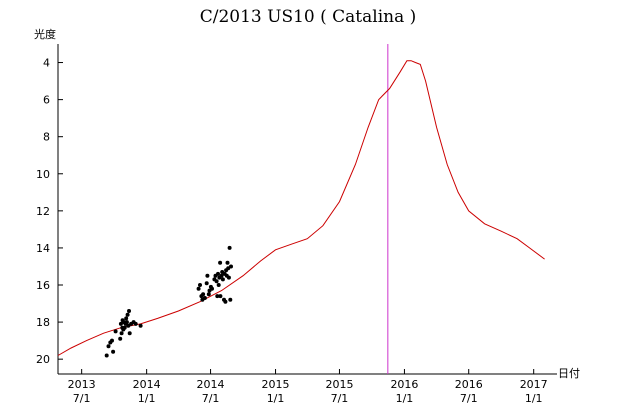 The width and height of the screenshot is (617, 419). What do you see at coordinates (308, 17) in the screenshot?
I see `chart-title: C/2013 US10 ( Catalina )` at bounding box center [308, 17].